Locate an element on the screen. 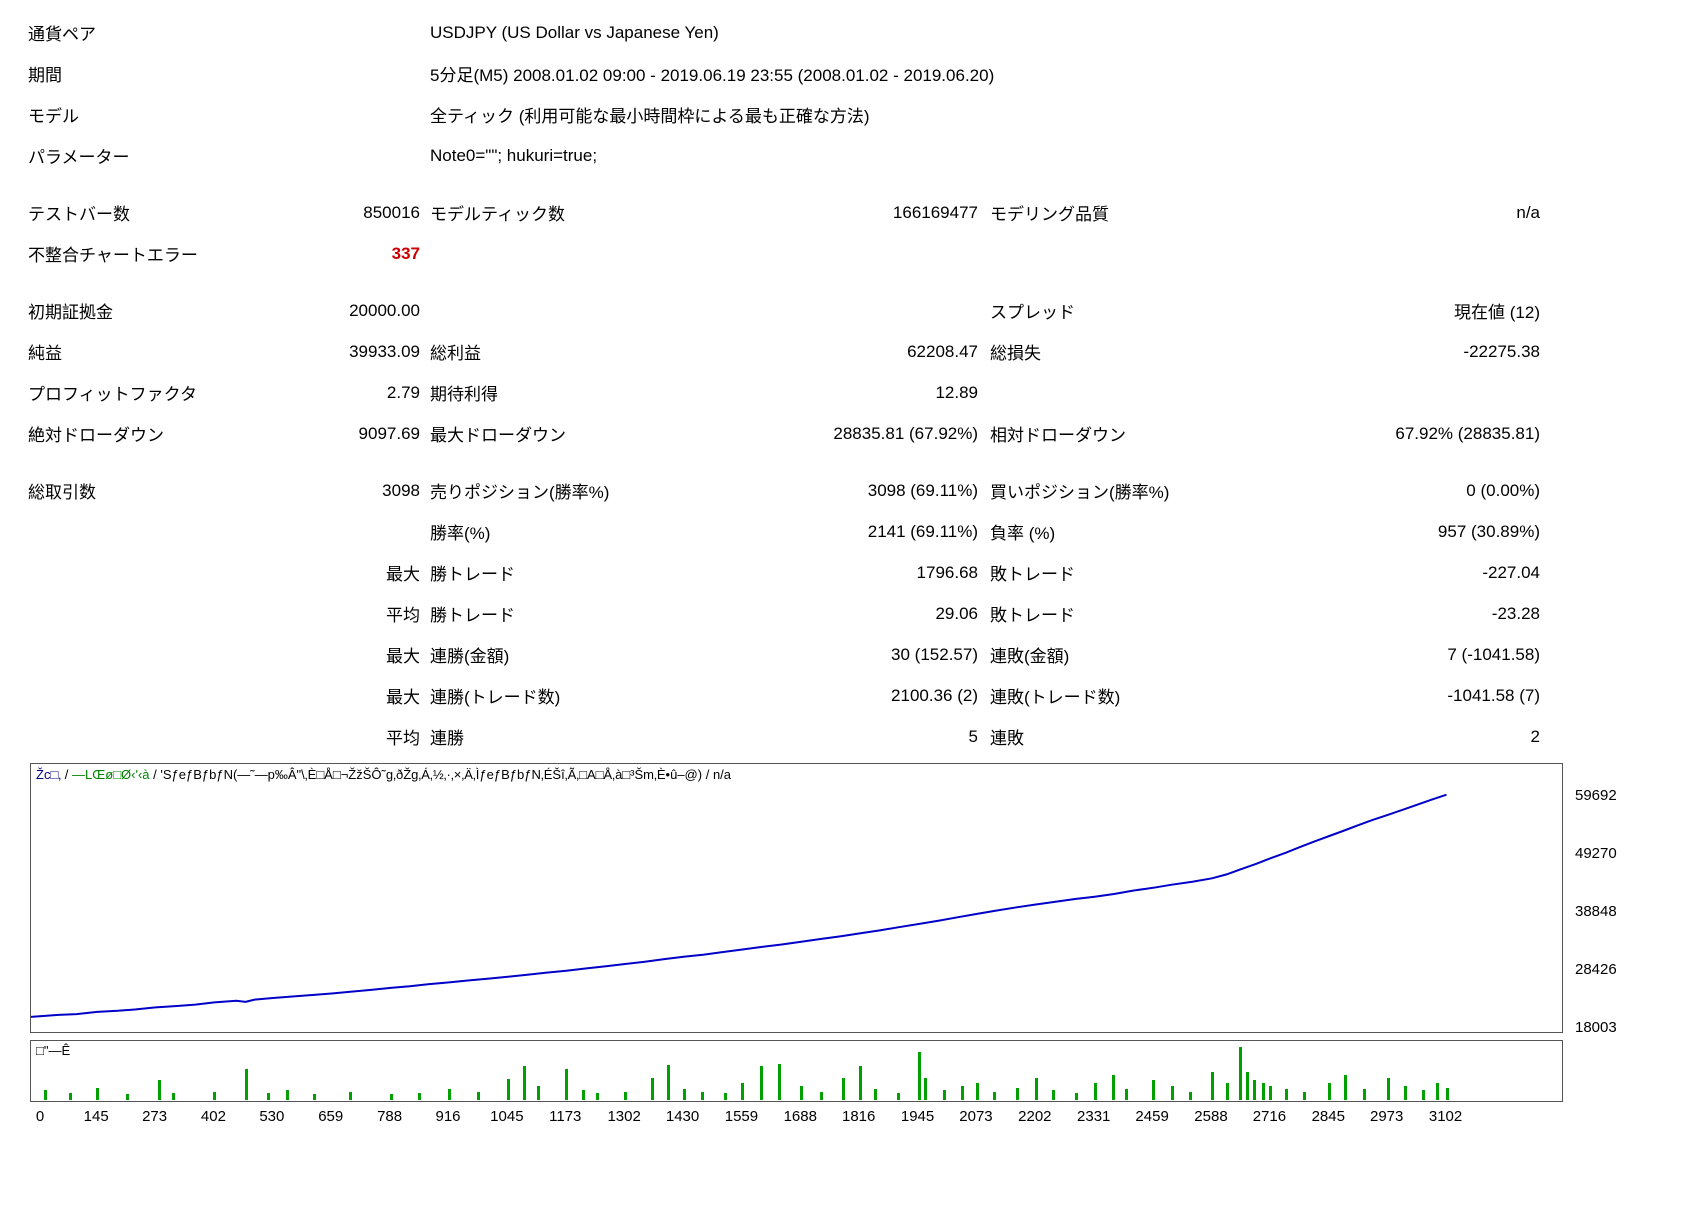 This screenshot has height=1212, width=1682. x-axis-label: 1045 is located at coordinates (507, 1116).